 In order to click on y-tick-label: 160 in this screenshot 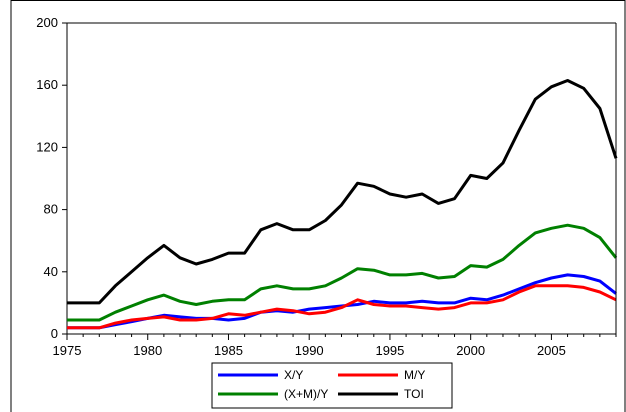, I will do `click(47, 84)`.